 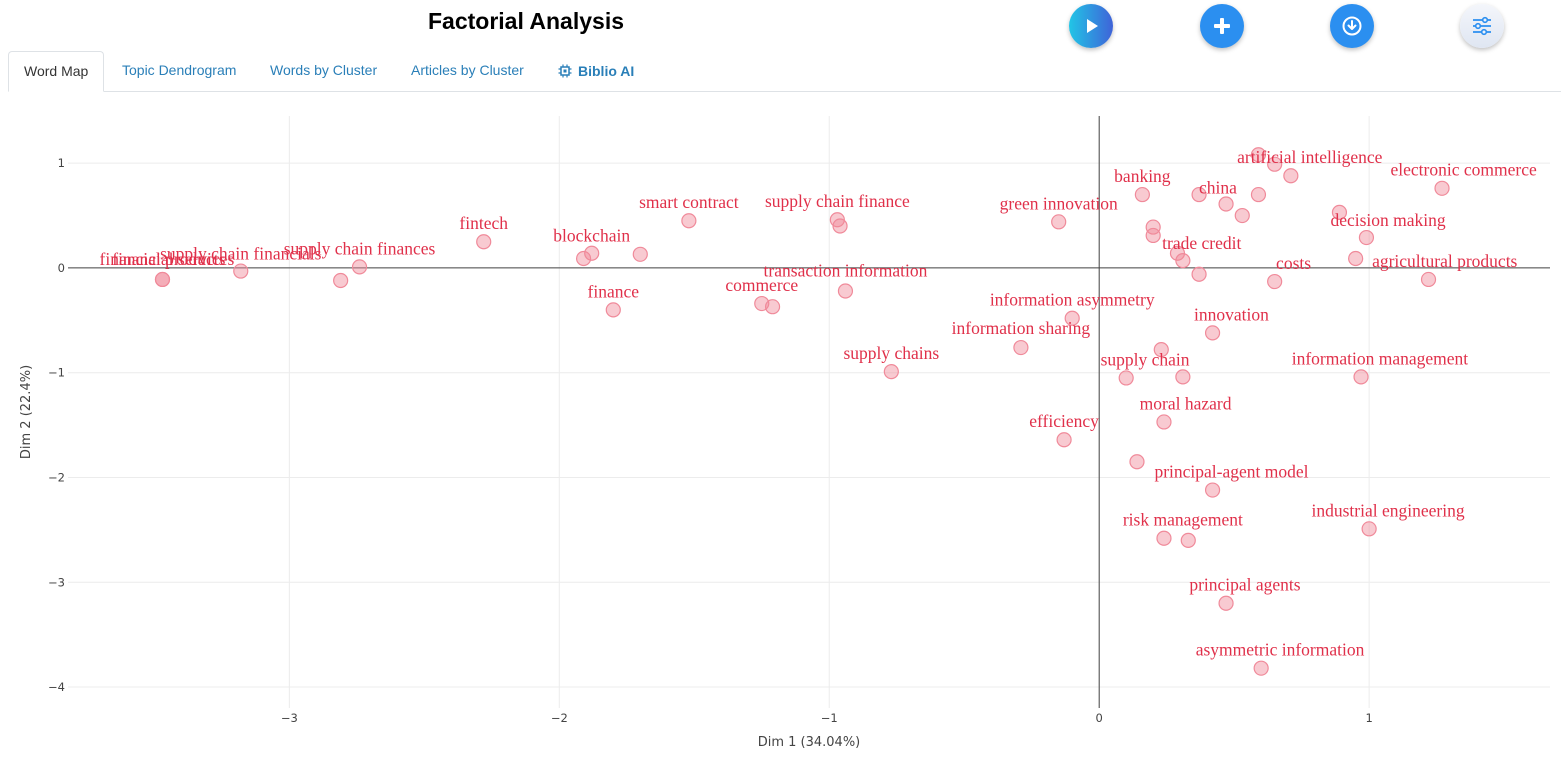 I want to click on x-tick-label: −1, so click(x=829, y=718).